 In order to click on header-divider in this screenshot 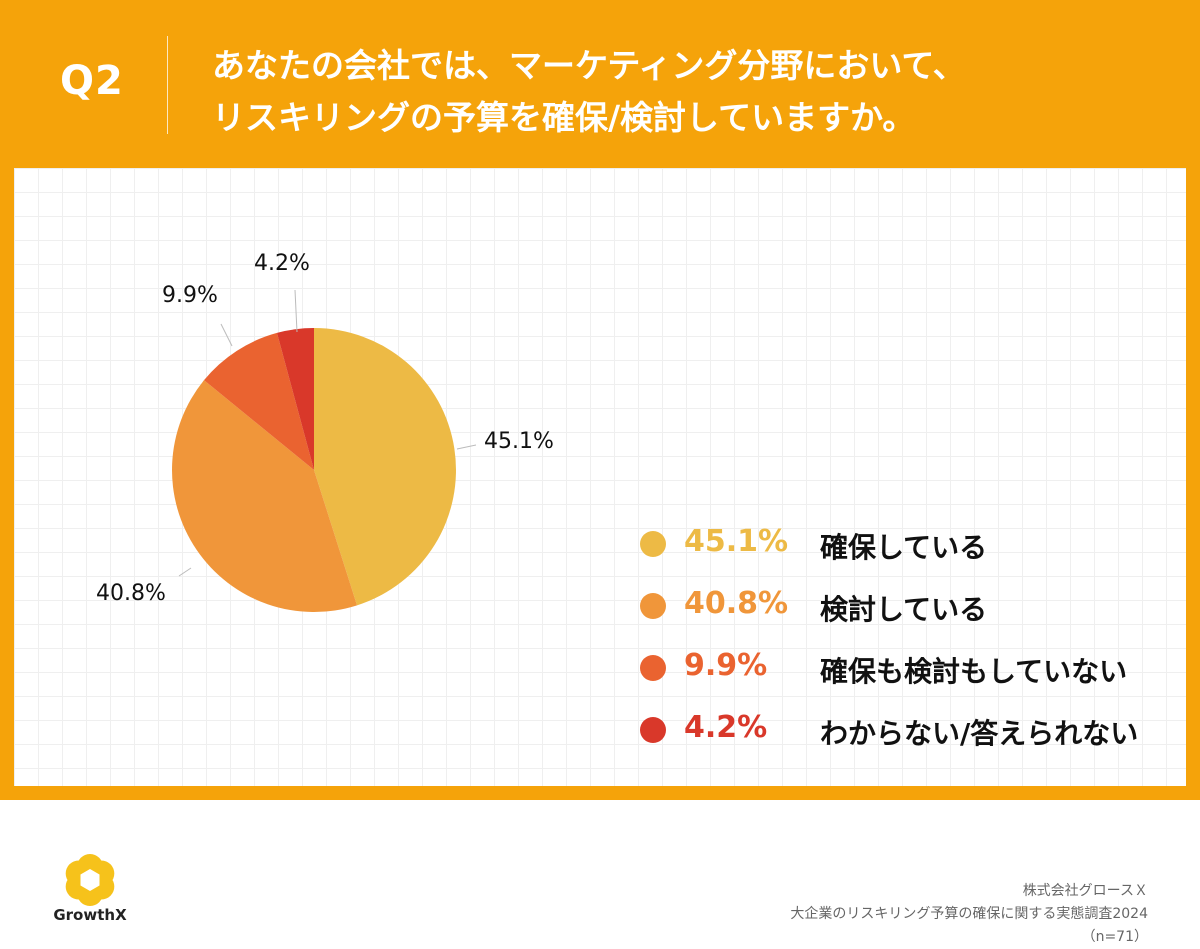, I will do `click(167, 85)`.